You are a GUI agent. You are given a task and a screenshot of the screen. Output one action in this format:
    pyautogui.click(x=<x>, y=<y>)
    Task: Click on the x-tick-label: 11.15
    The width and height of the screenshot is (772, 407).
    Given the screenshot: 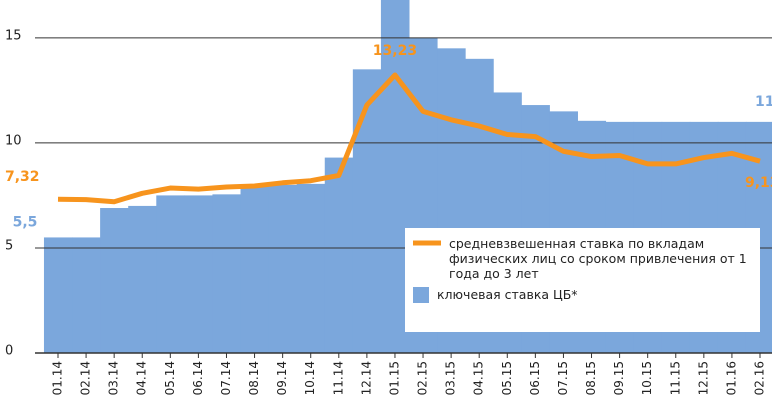 What is the action you would take?
    pyautogui.click(x=675, y=378)
    